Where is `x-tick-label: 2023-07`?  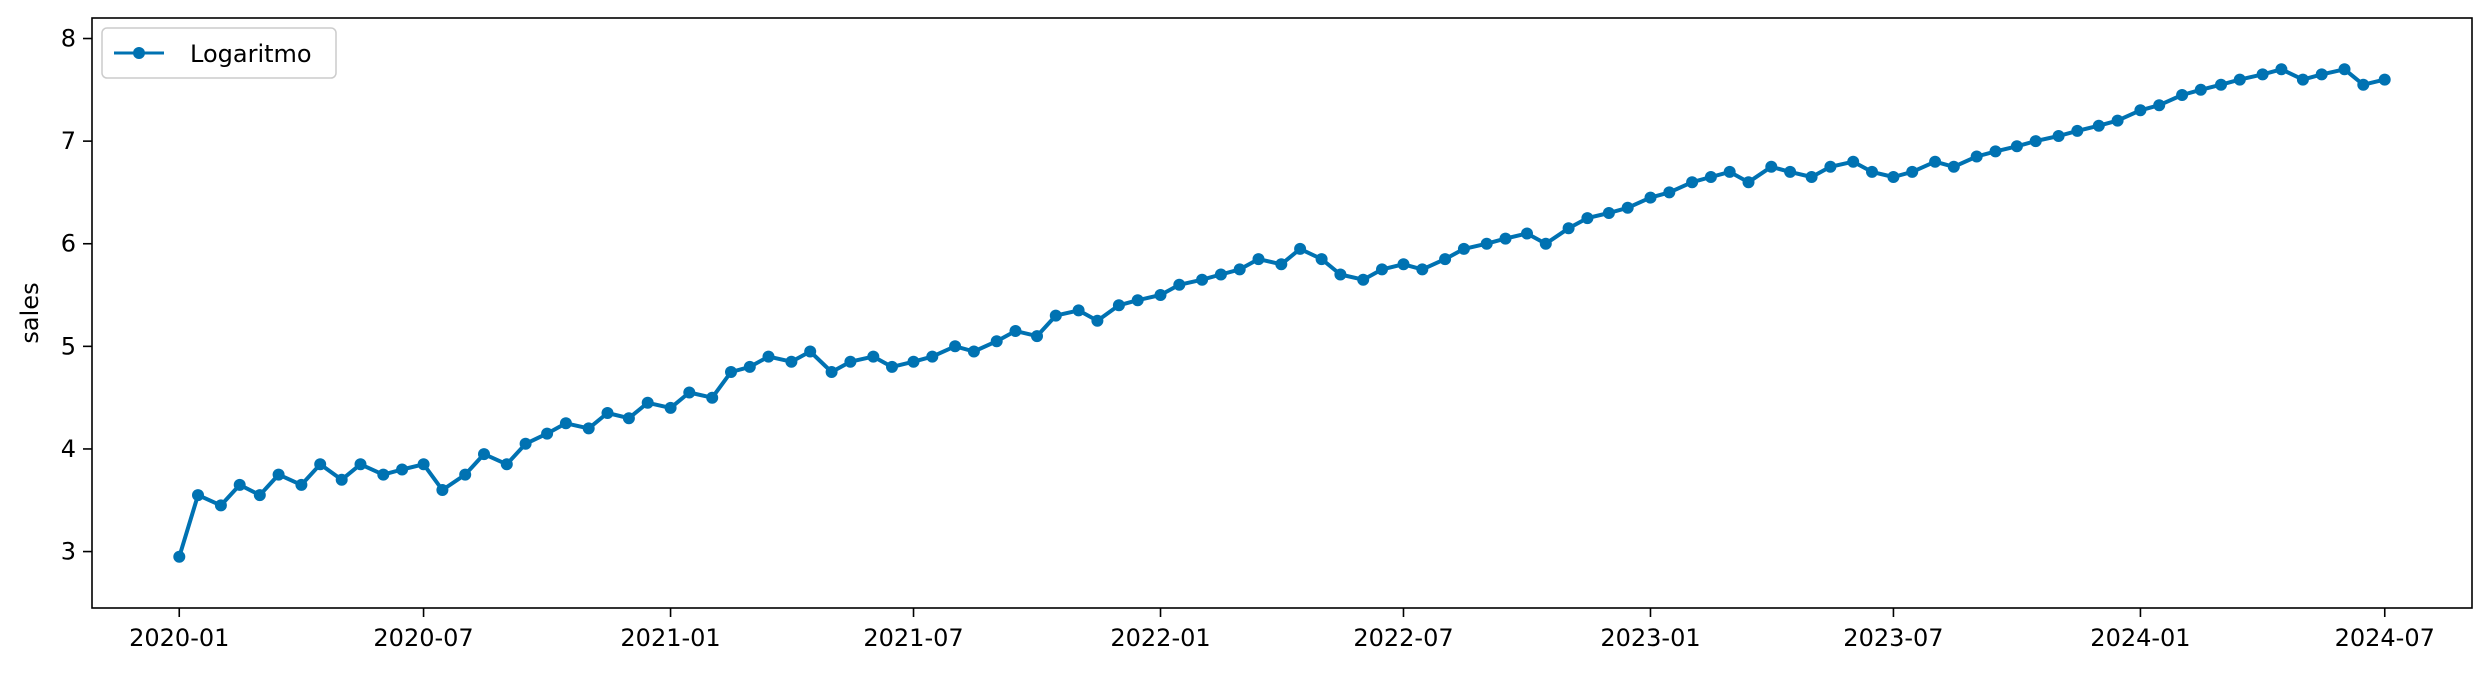
x-tick-label: 2023-07 is located at coordinates (1893, 638).